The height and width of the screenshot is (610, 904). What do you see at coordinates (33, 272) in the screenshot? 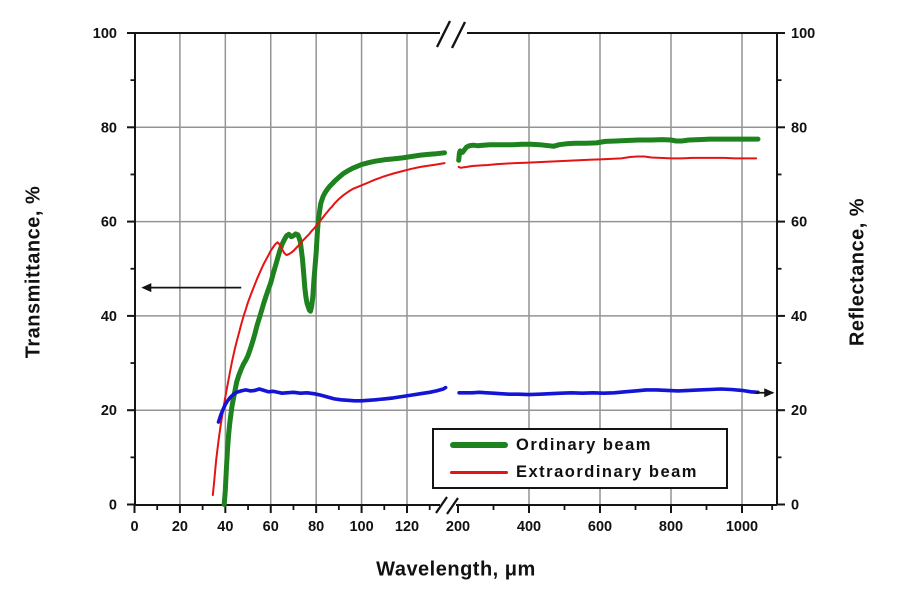
I see `y-axis-title-left: Transmittance, %` at bounding box center [33, 272].